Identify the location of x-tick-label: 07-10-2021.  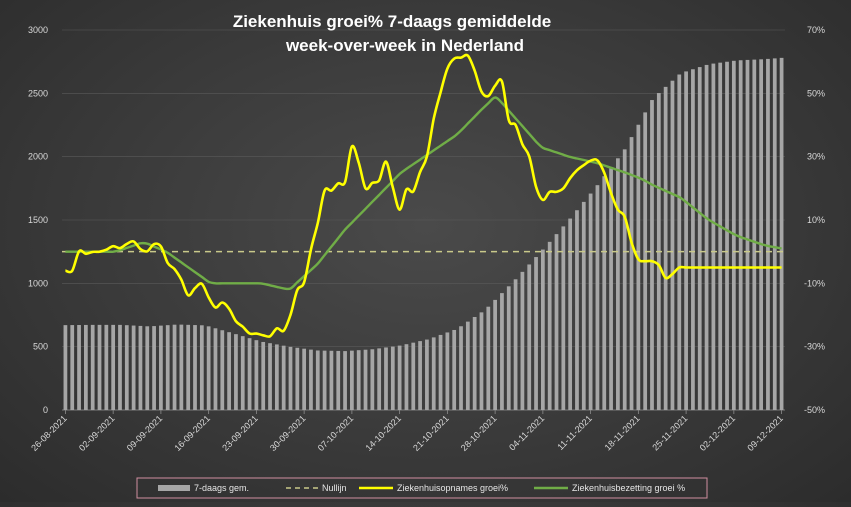
(336, 433).